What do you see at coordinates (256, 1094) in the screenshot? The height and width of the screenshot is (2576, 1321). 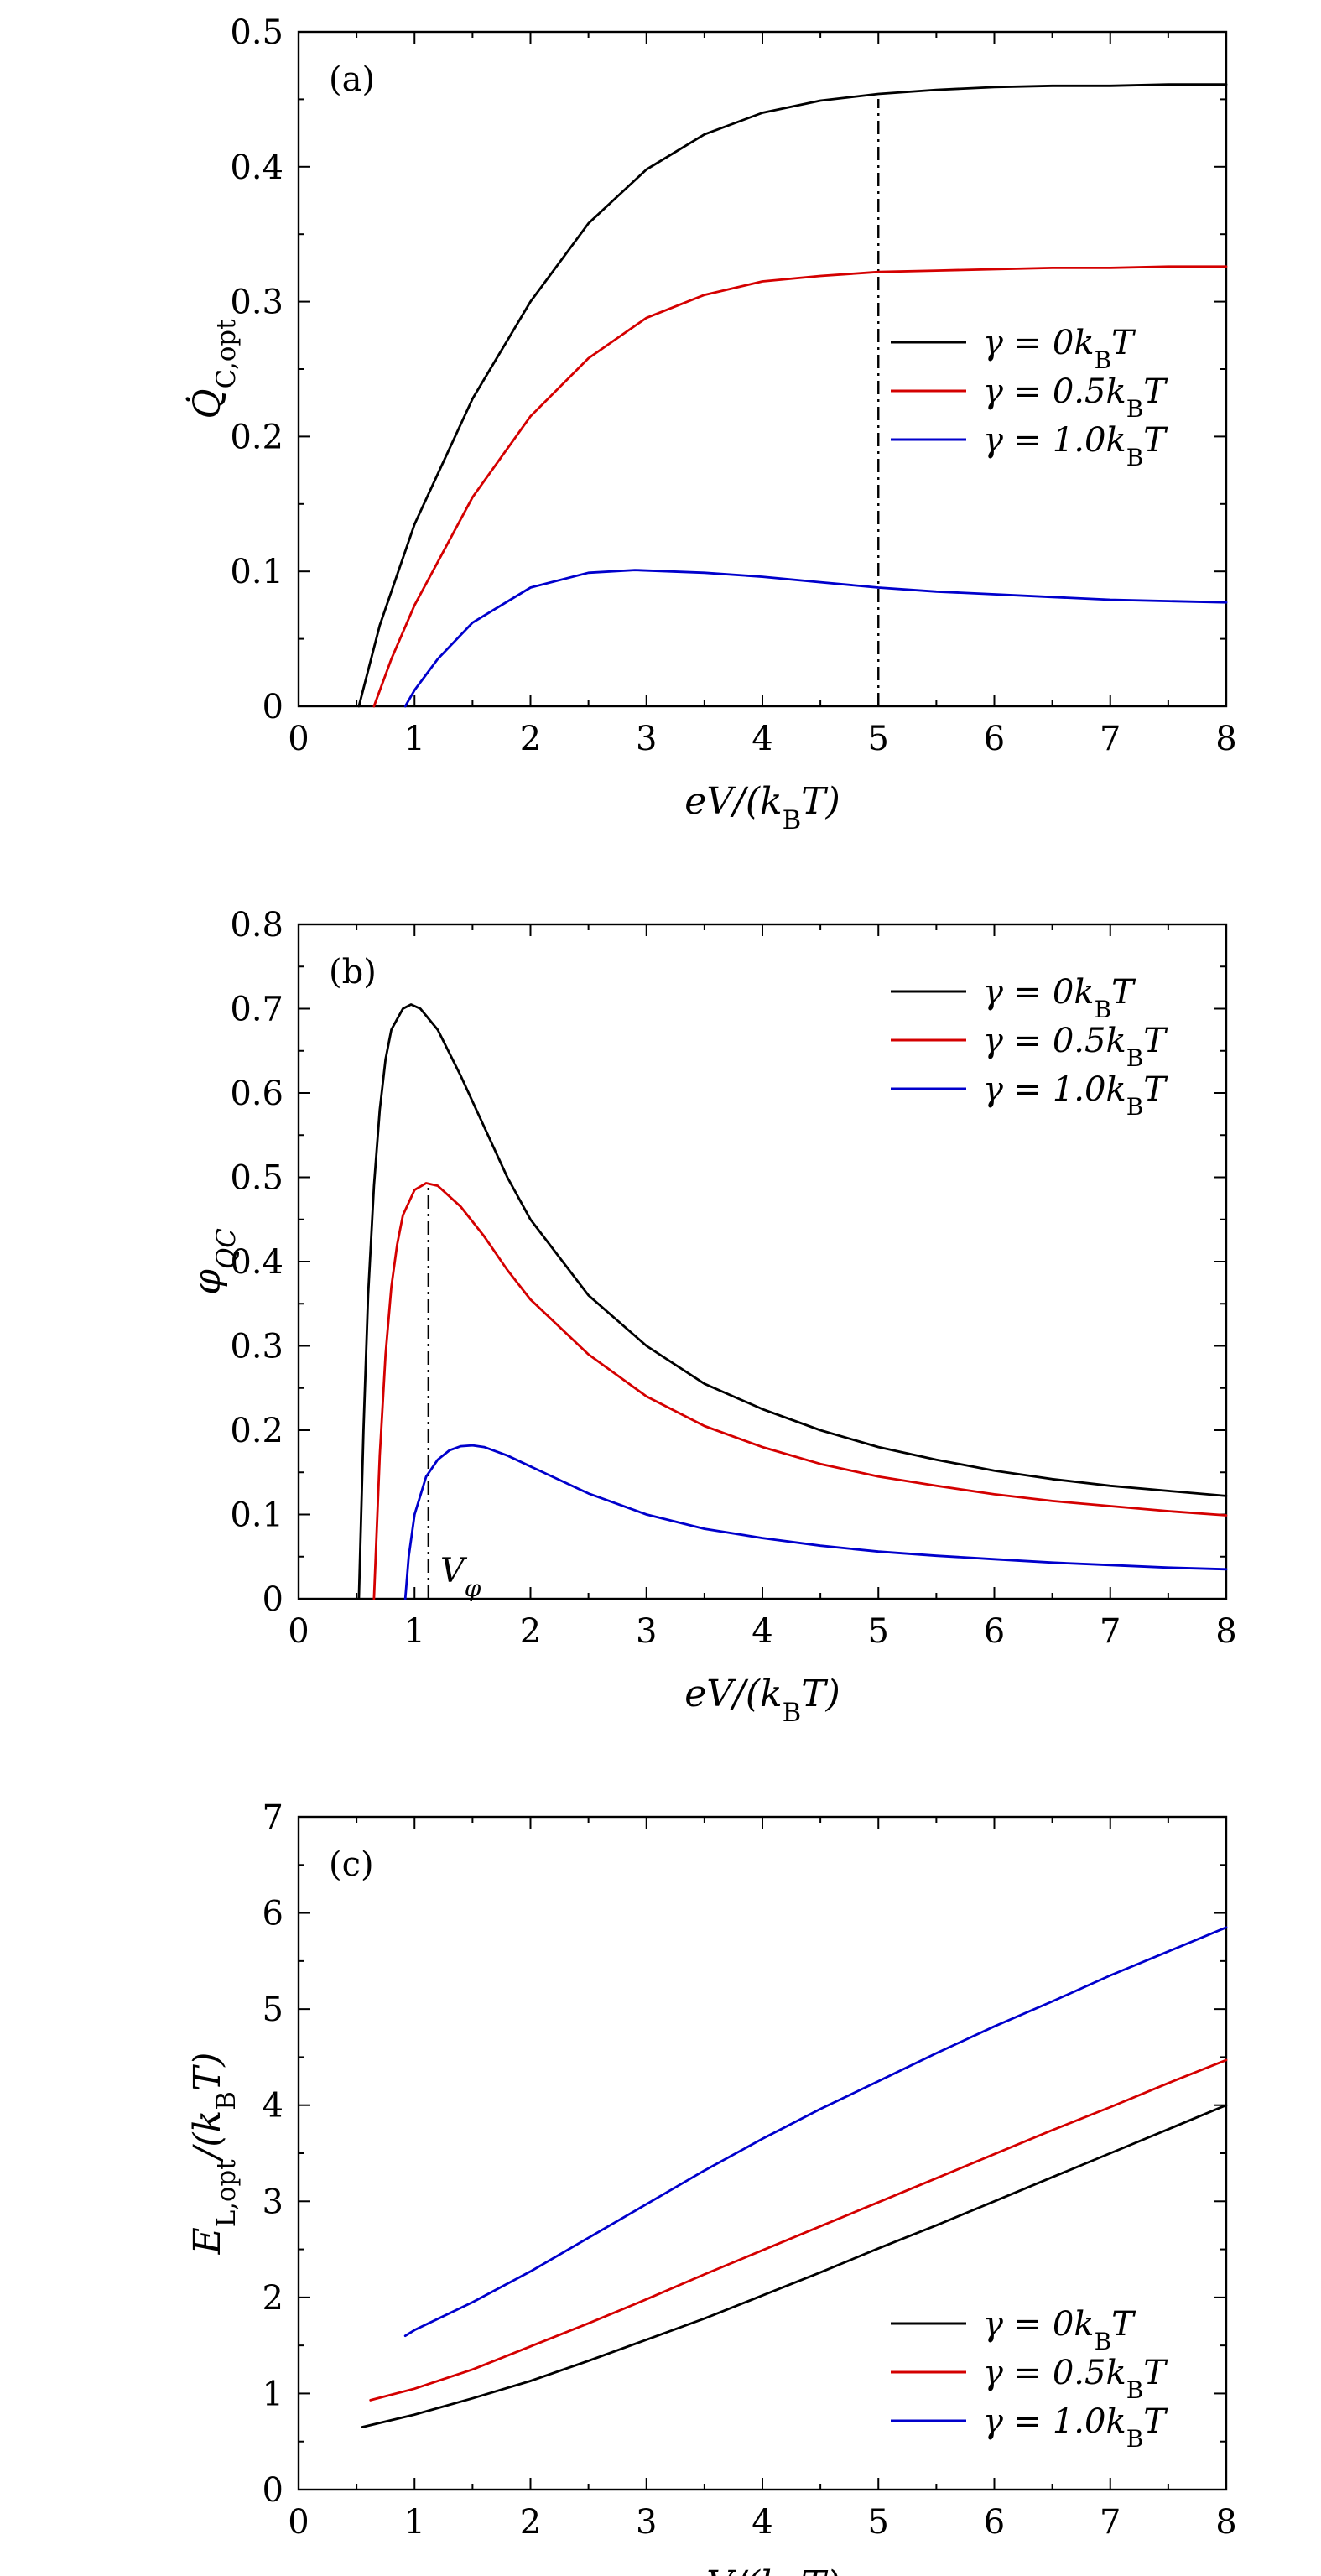 I see `y-tick-label: 0.6` at bounding box center [256, 1094].